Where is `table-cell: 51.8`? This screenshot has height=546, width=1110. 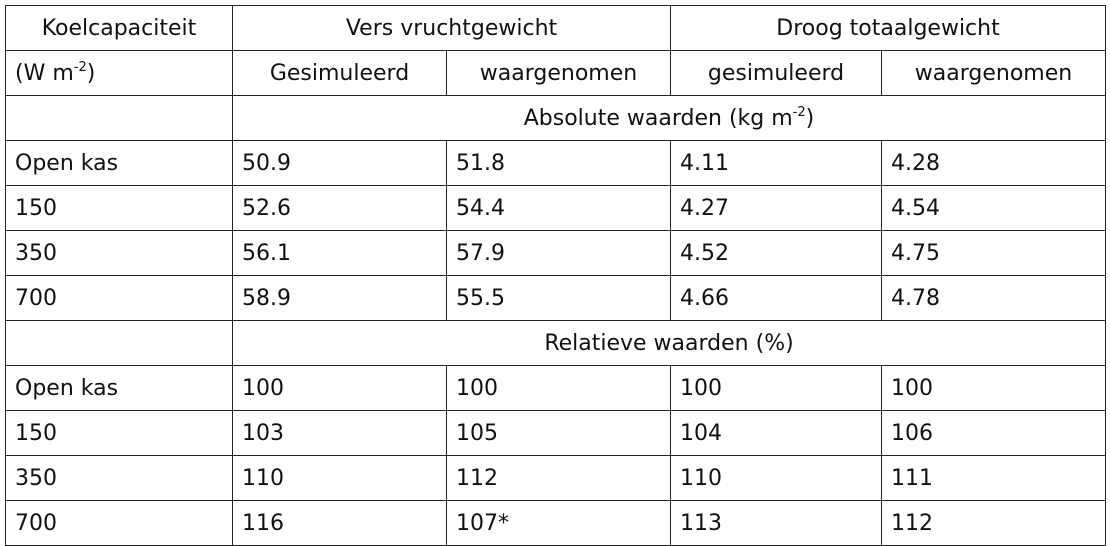 table-cell: 51.8 is located at coordinates (558, 163).